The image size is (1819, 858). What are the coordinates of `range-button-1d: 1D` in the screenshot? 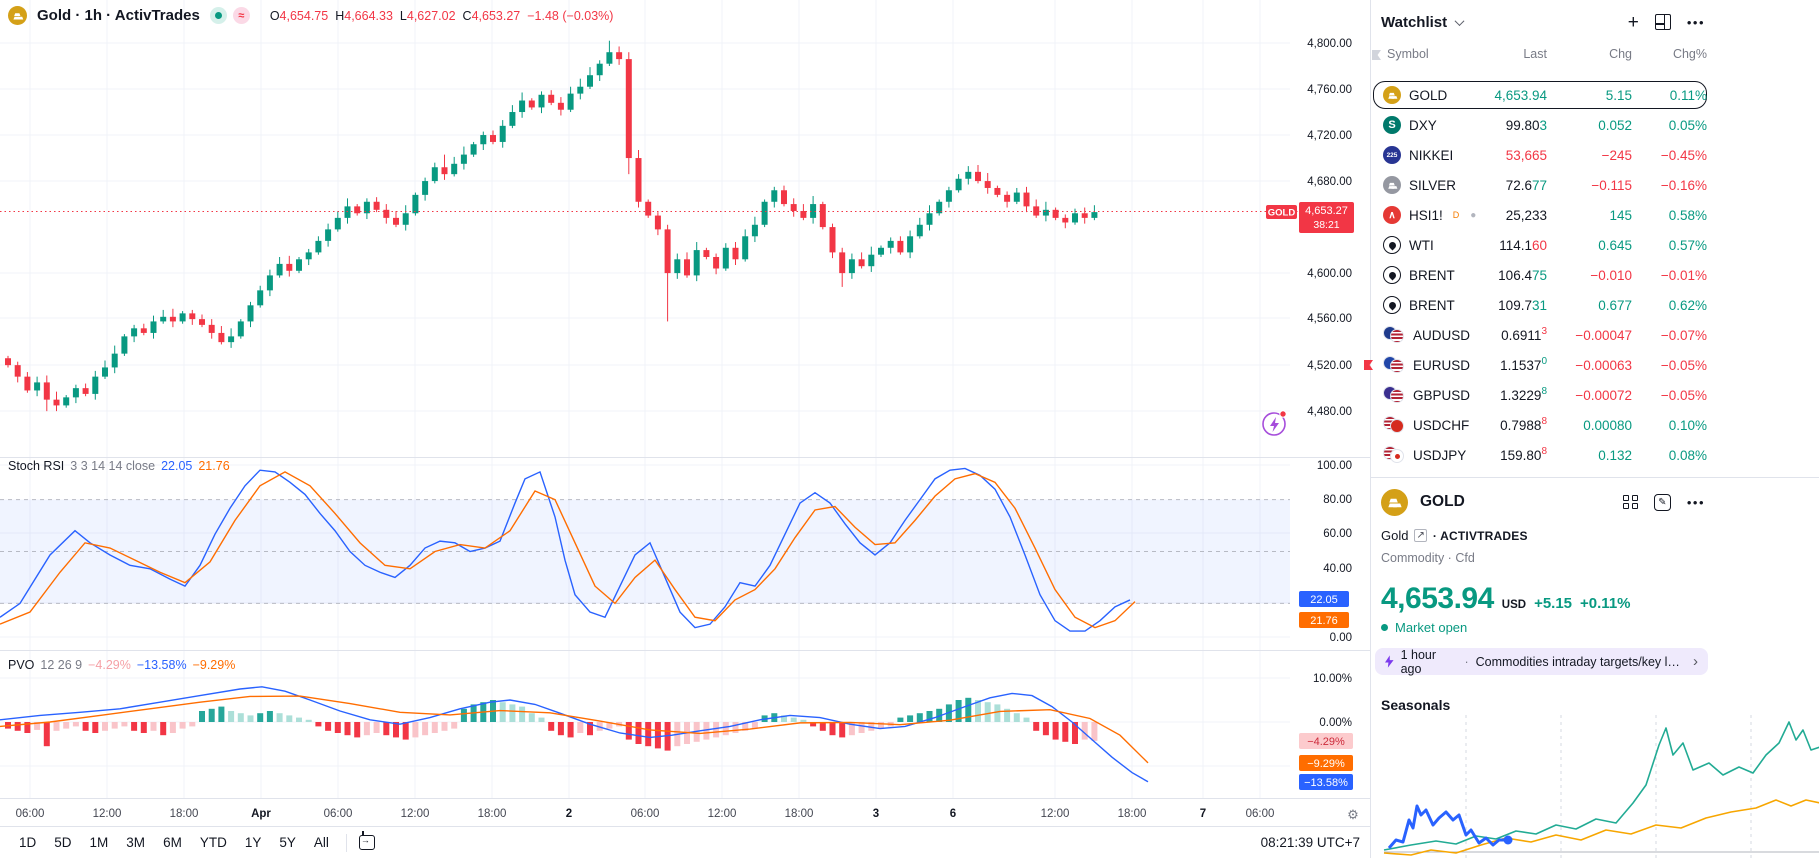 It's located at (28, 842).